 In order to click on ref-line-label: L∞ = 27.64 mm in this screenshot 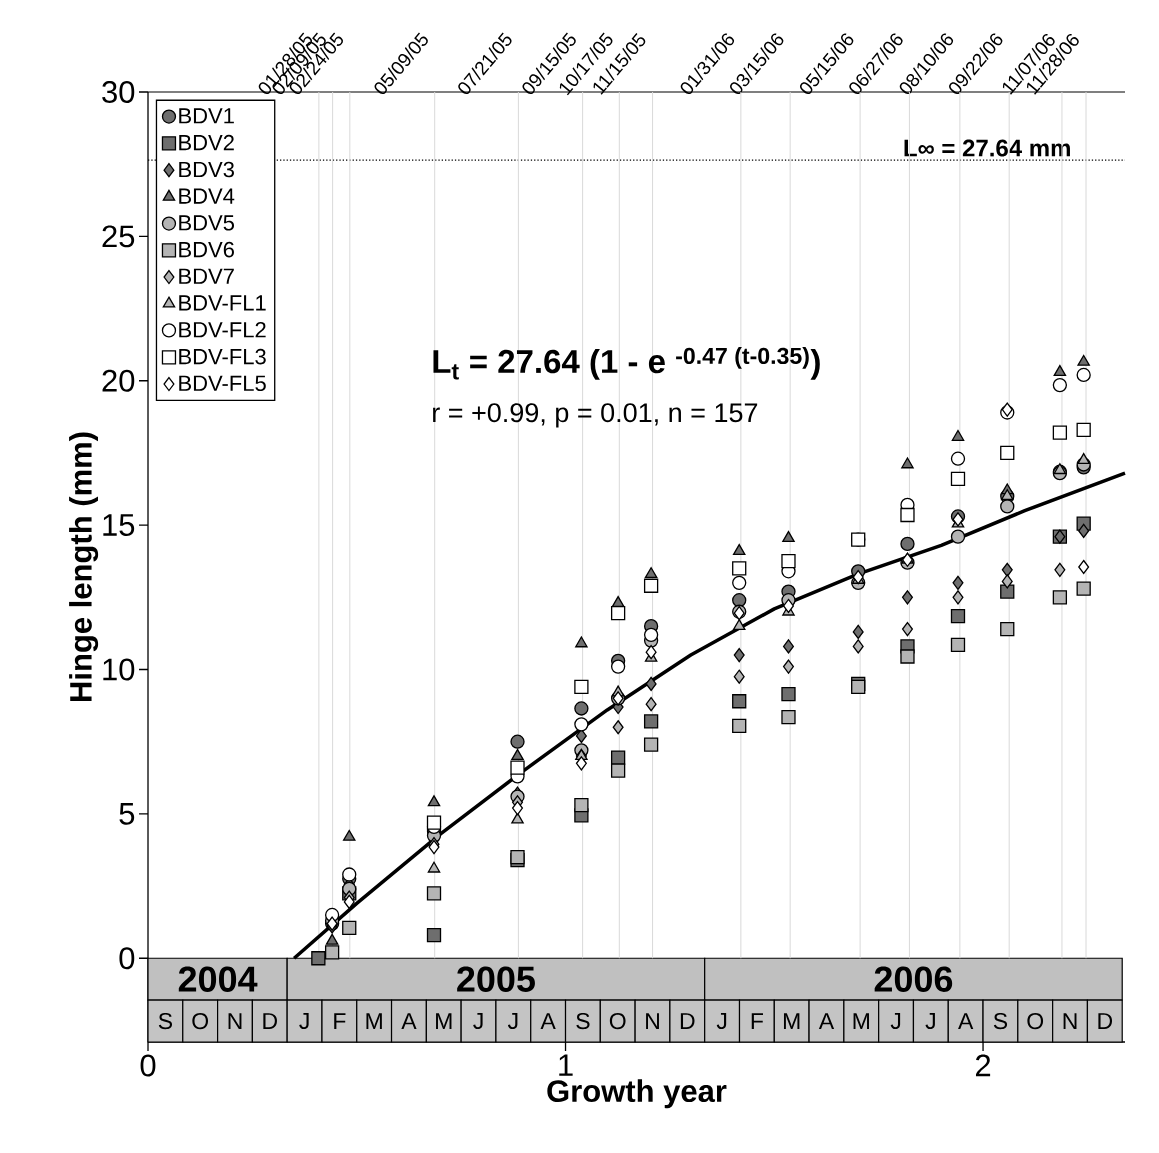, I will do `click(987, 148)`.